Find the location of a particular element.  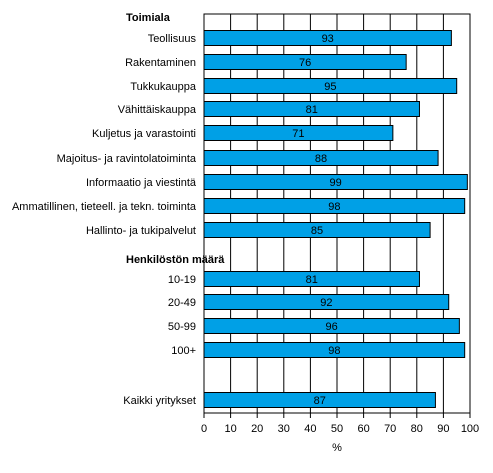

x-tick-label: 100 is located at coordinates (470, 429).